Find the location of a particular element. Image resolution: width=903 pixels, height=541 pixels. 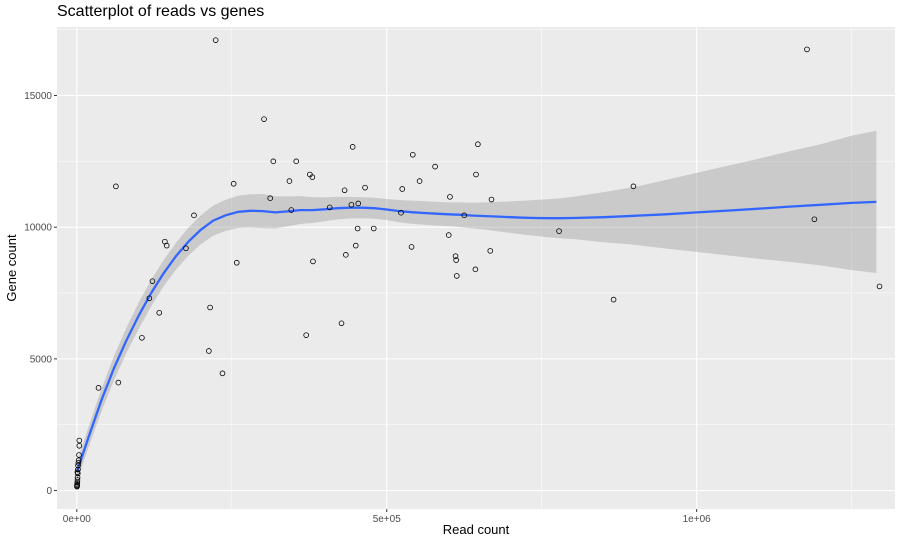

x-axis-title: Read count is located at coordinates (476, 529).